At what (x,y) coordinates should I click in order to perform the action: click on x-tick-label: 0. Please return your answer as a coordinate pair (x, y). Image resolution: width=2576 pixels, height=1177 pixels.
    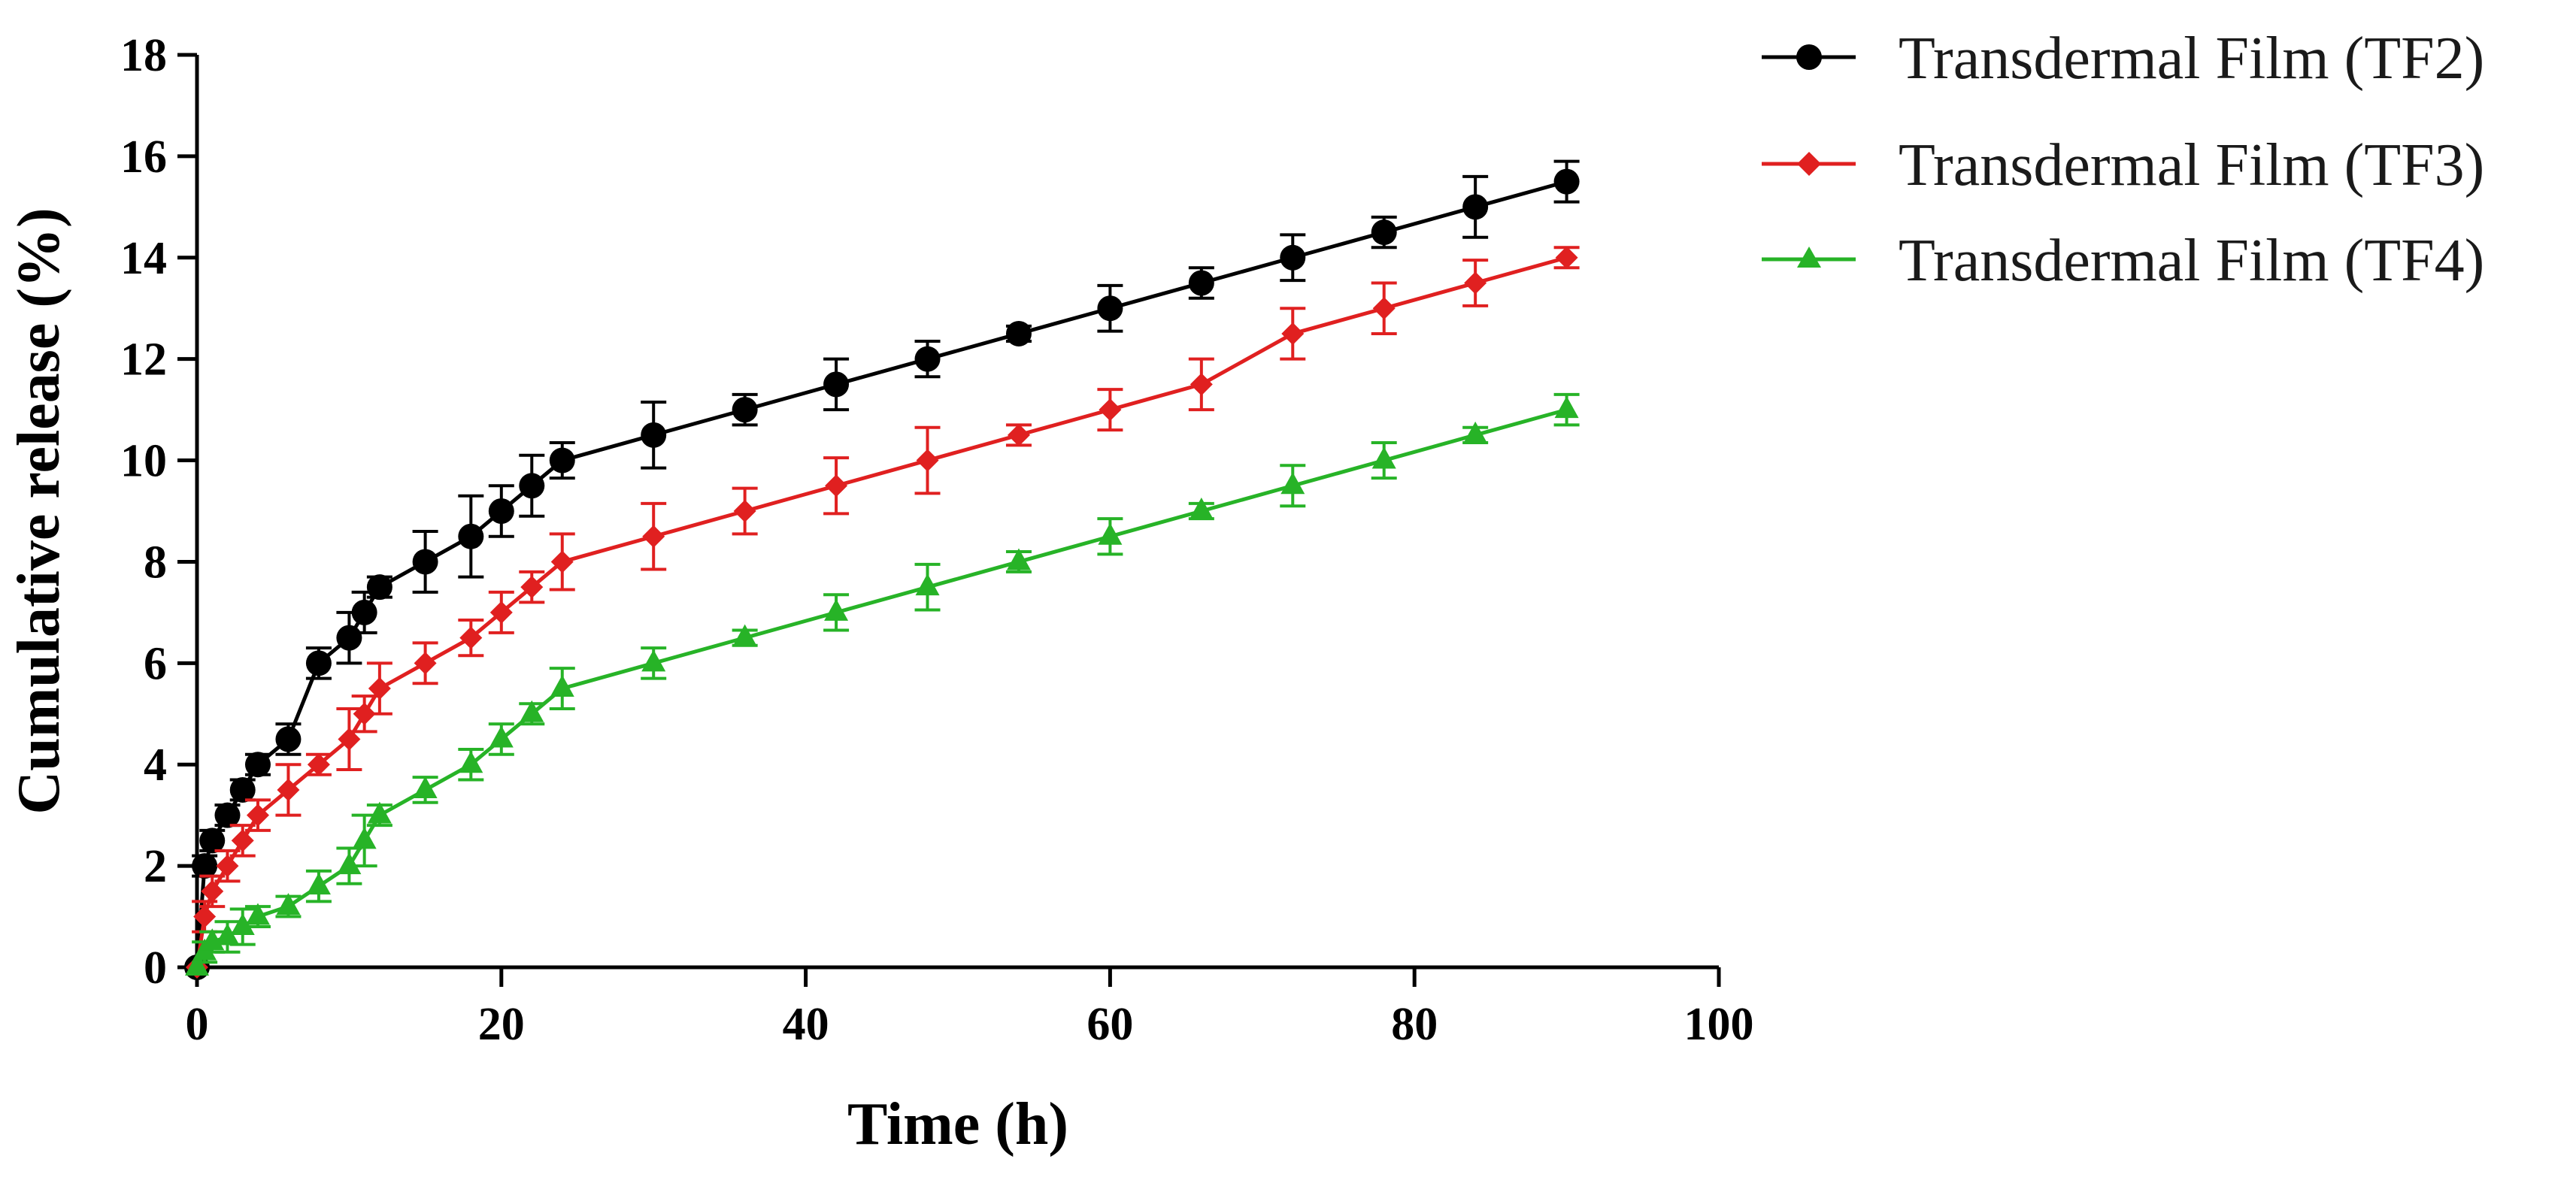
    Looking at the image, I should click on (197, 1024).